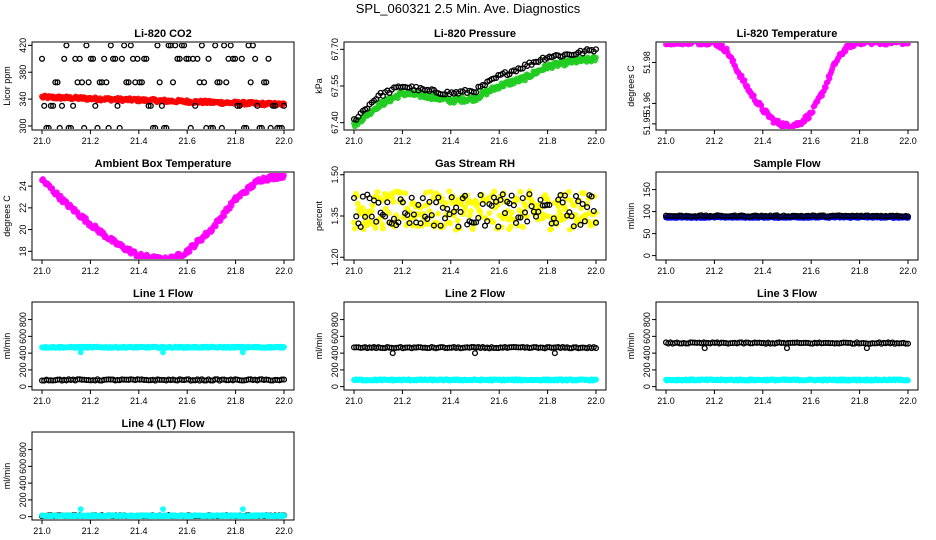  I want to click on y-axis-label: ml/min, so click(631, 346).